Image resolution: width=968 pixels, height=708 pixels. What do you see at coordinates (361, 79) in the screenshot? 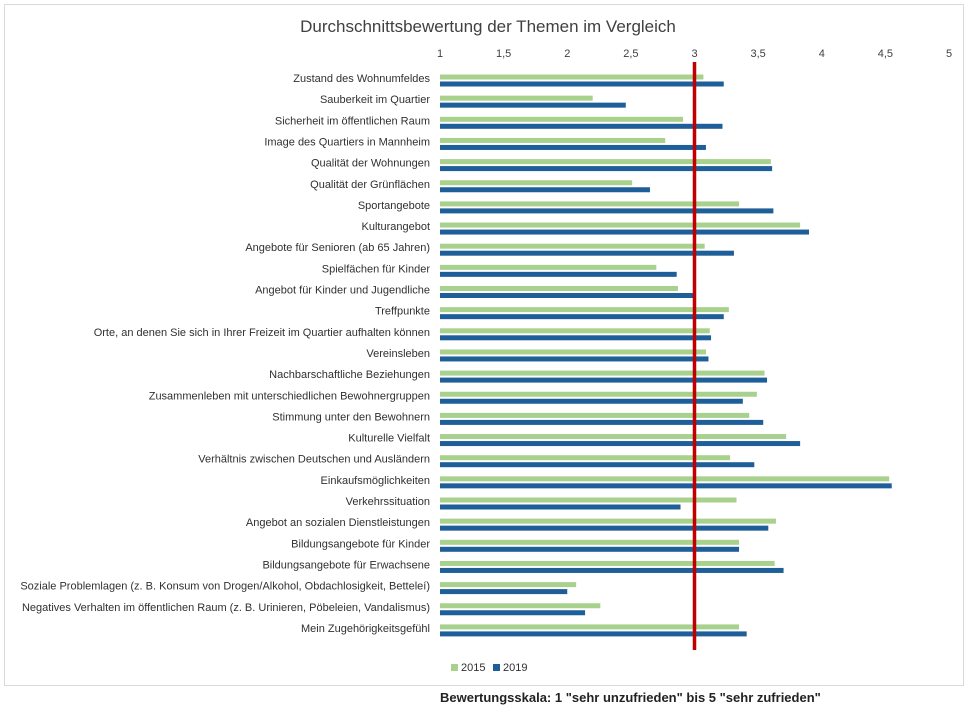
I see `category-label: Zustand des Wohnumfeldes` at bounding box center [361, 79].